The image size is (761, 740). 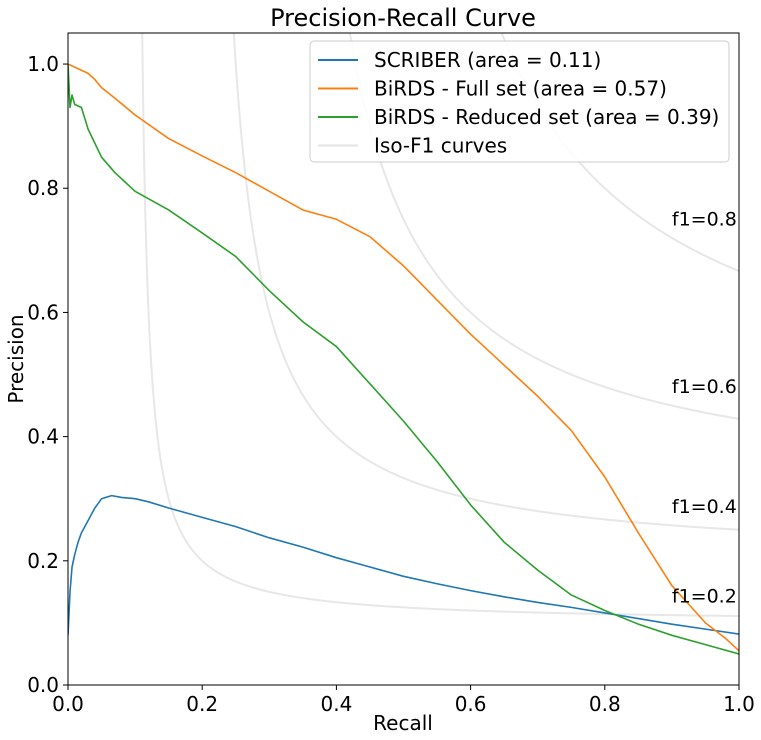 I want to click on iso-f1-label: f1=0.8, so click(x=704, y=219).